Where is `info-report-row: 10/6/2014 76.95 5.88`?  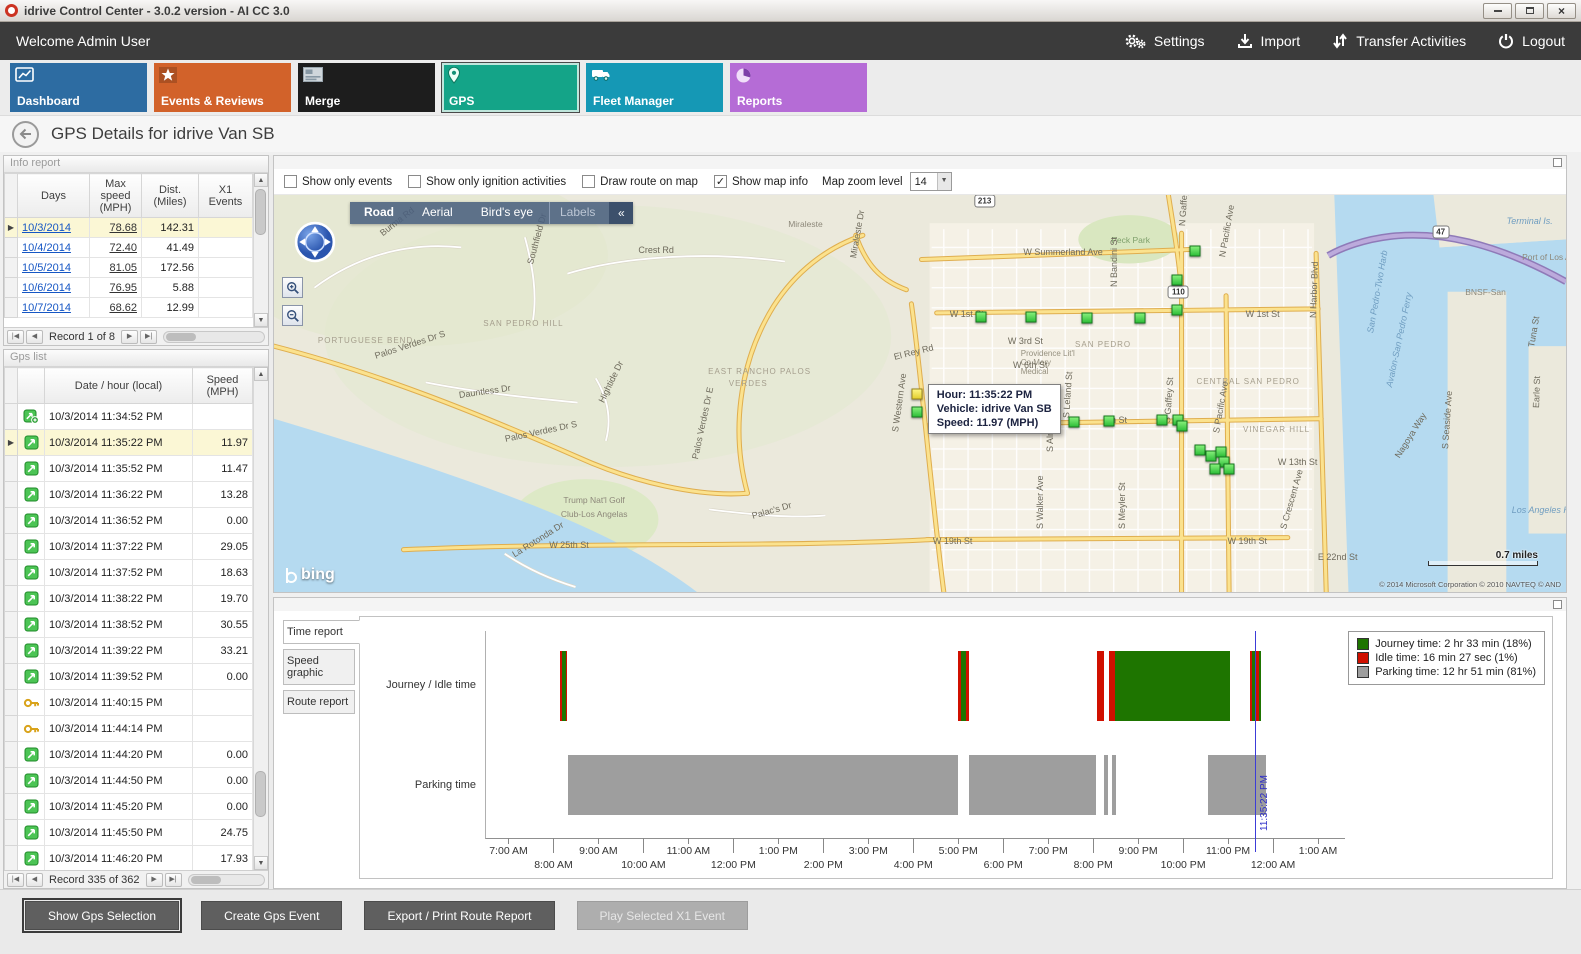
info-report-row: 10/6/2014 76.95 5.88 is located at coordinates (128, 287).